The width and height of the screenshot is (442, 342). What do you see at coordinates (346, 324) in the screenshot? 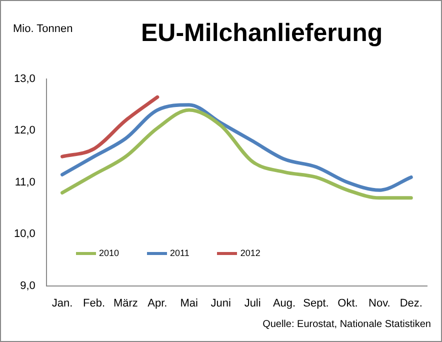
I see `source-note: Quelle: Eurostat, Nationale Statistiken` at bounding box center [346, 324].